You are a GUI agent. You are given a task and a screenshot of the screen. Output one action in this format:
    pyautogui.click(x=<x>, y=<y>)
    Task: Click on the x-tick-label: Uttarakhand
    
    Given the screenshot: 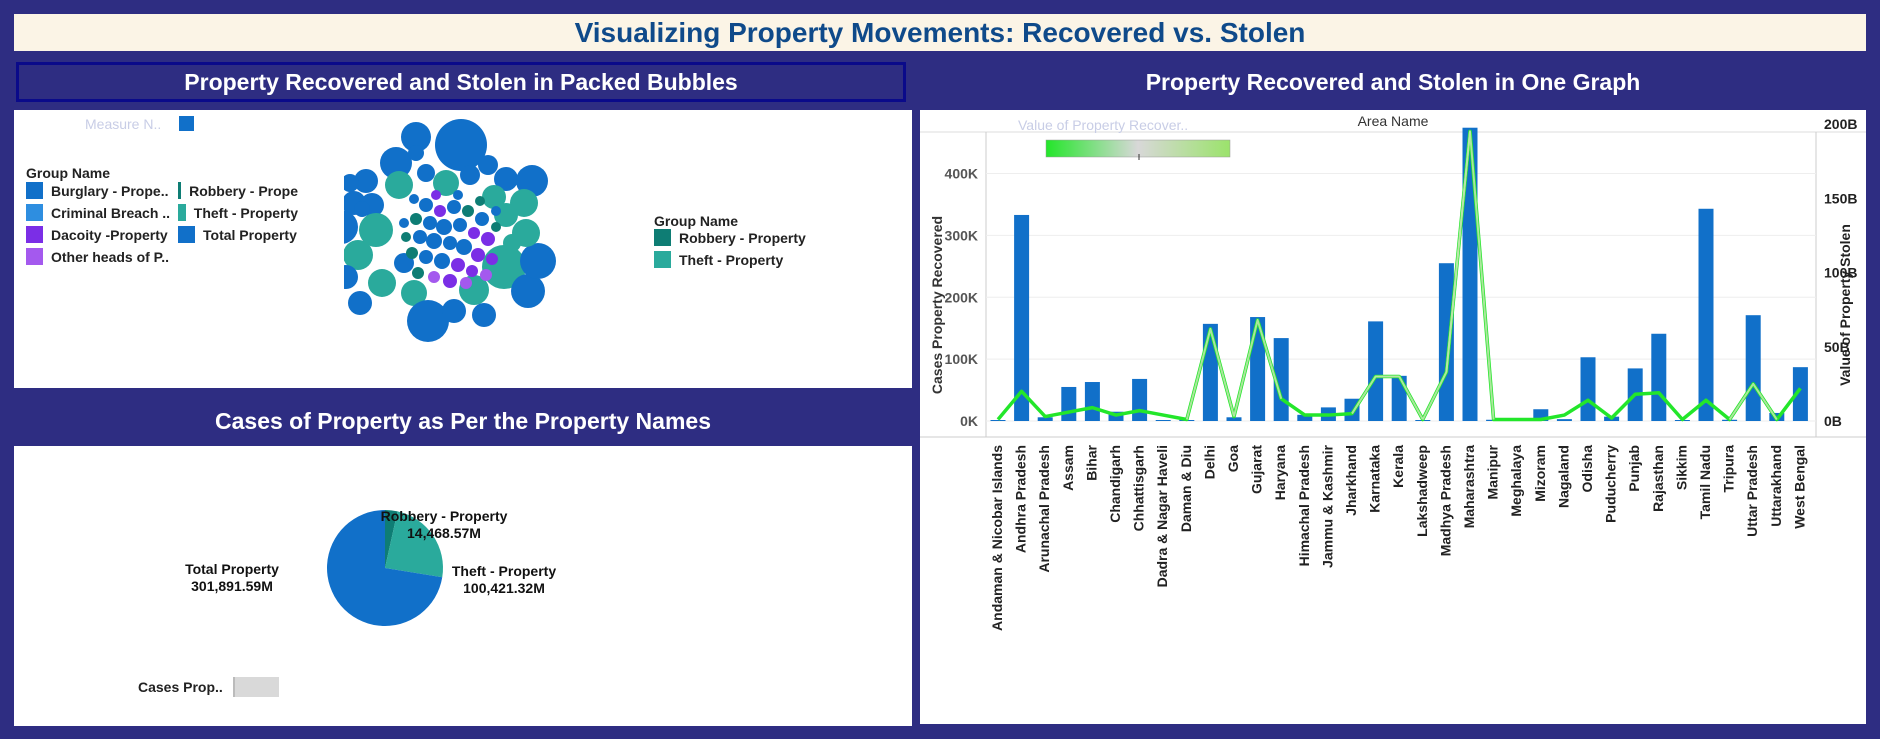 What is the action you would take?
    pyautogui.click(x=1776, y=486)
    